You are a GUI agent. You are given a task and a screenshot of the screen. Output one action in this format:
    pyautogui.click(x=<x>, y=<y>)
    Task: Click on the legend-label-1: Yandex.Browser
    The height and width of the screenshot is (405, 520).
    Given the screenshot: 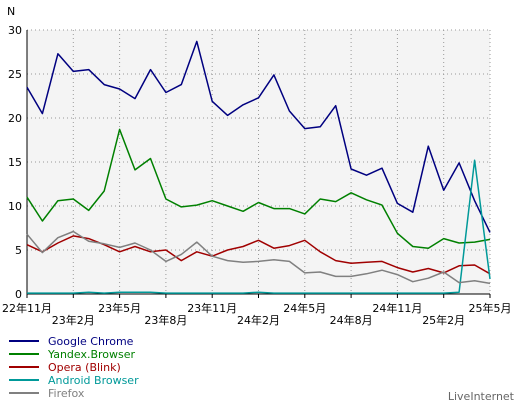 What is the action you would take?
    pyautogui.click(x=91, y=354)
    